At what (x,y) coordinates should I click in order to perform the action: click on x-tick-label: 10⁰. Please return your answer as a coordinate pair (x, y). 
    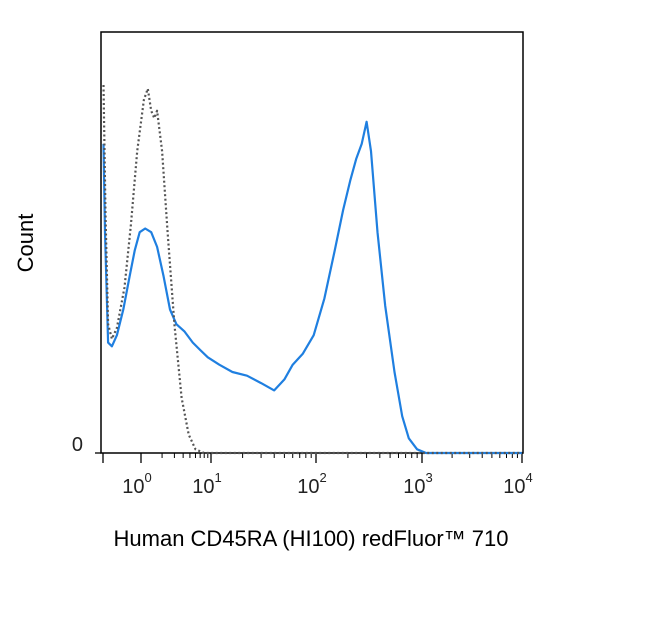
    Looking at the image, I should click on (136, 484).